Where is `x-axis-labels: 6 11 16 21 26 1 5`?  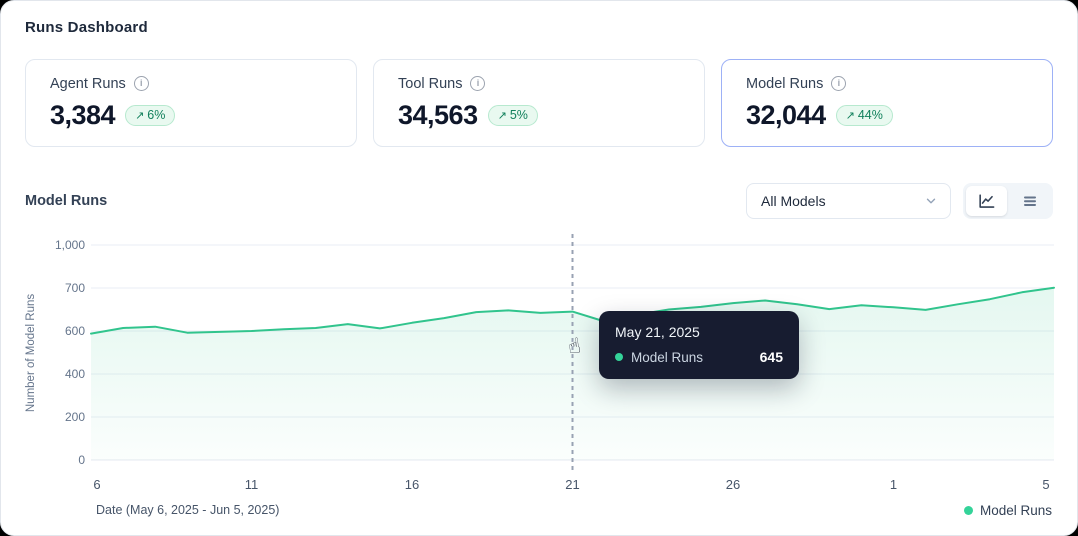 x-axis-labels: 6 11 16 21 26 1 5 is located at coordinates (572, 485).